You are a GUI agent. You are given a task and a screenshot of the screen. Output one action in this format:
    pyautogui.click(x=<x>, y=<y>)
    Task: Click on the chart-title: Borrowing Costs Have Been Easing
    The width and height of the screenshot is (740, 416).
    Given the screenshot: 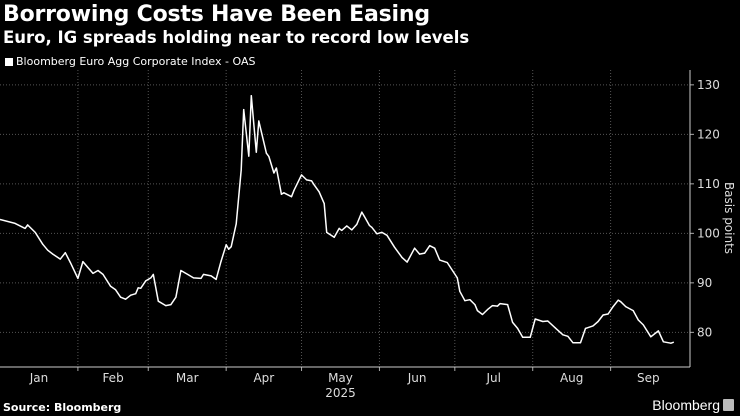 What is the action you would take?
    pyautogui.click(x=216, y=14)
    